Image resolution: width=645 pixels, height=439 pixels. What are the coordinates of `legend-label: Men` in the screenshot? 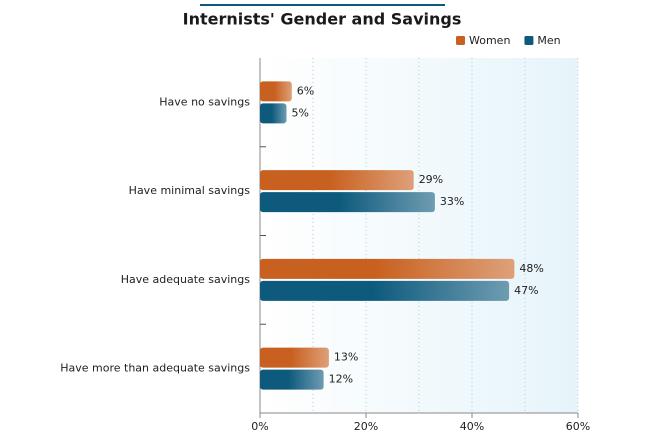 It's located at (548, 40).